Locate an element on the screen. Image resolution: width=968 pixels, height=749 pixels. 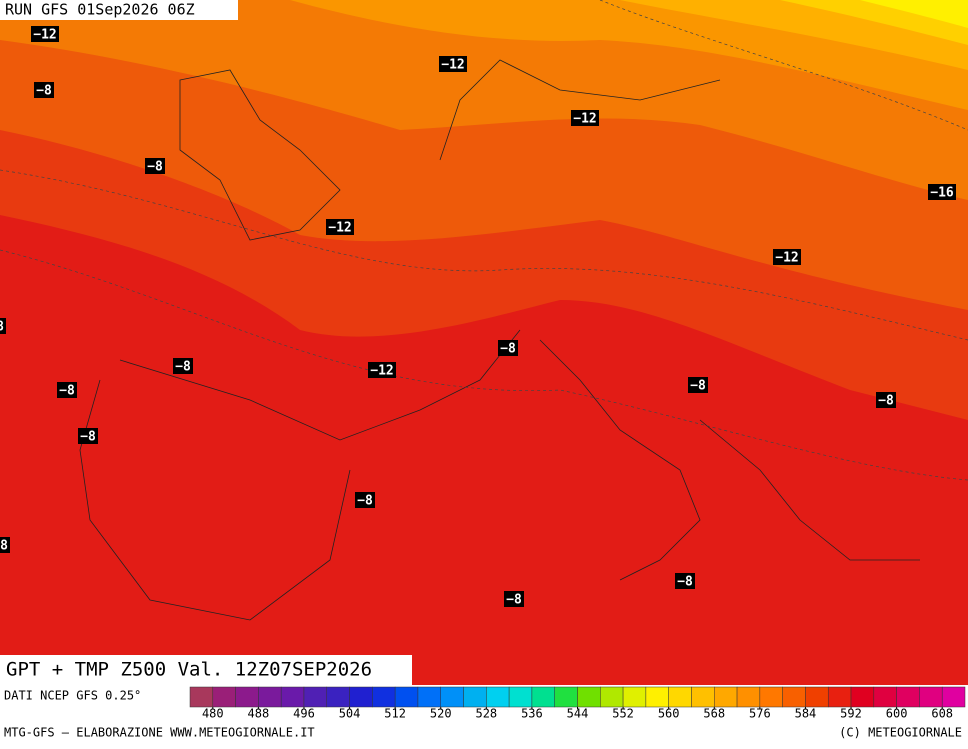
footer-right: (C) METEOGIORNALE is located at coordinates (900, 733).